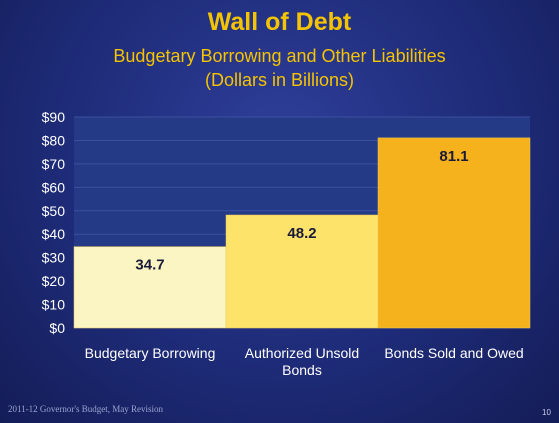 Image resolution: width=559 pixels, height=423 pixels. Describe the element at coordinates (54, 305) in the screenshot. I see `y-tick-label: $10` at that location.